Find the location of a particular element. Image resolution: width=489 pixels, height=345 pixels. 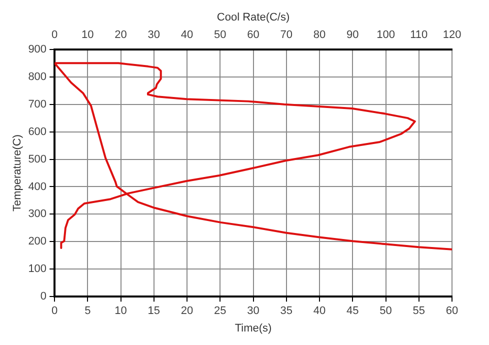

x-tick-label: 20 is located at coordinates (187, 311).